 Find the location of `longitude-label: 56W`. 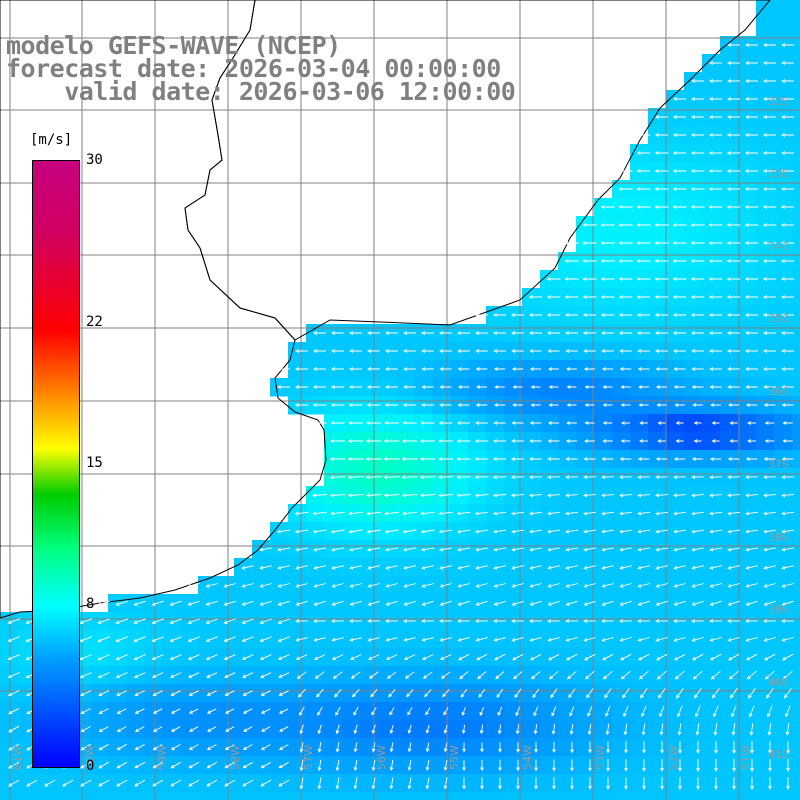

longitude-label: 56W is located at coordinates (381, 757).